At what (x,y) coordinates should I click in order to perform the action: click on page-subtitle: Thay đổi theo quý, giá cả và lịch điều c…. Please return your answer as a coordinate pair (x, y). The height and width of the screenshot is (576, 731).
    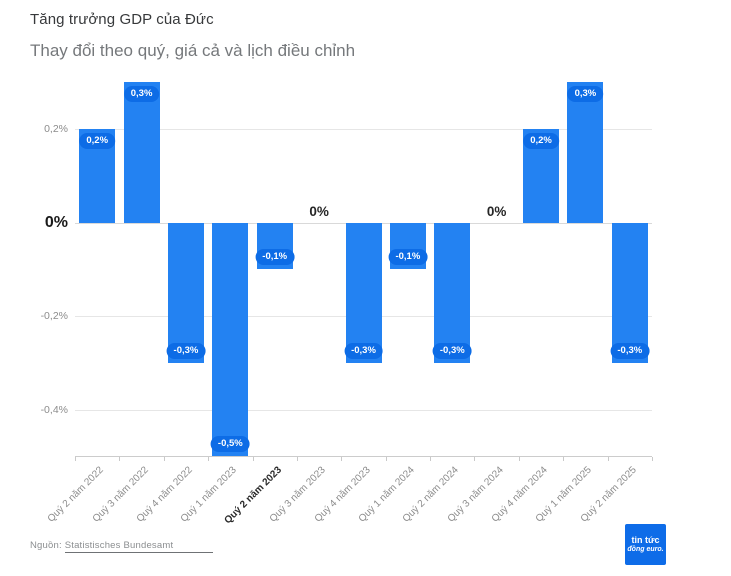
    Looking at the image, I should click on (193, 50).